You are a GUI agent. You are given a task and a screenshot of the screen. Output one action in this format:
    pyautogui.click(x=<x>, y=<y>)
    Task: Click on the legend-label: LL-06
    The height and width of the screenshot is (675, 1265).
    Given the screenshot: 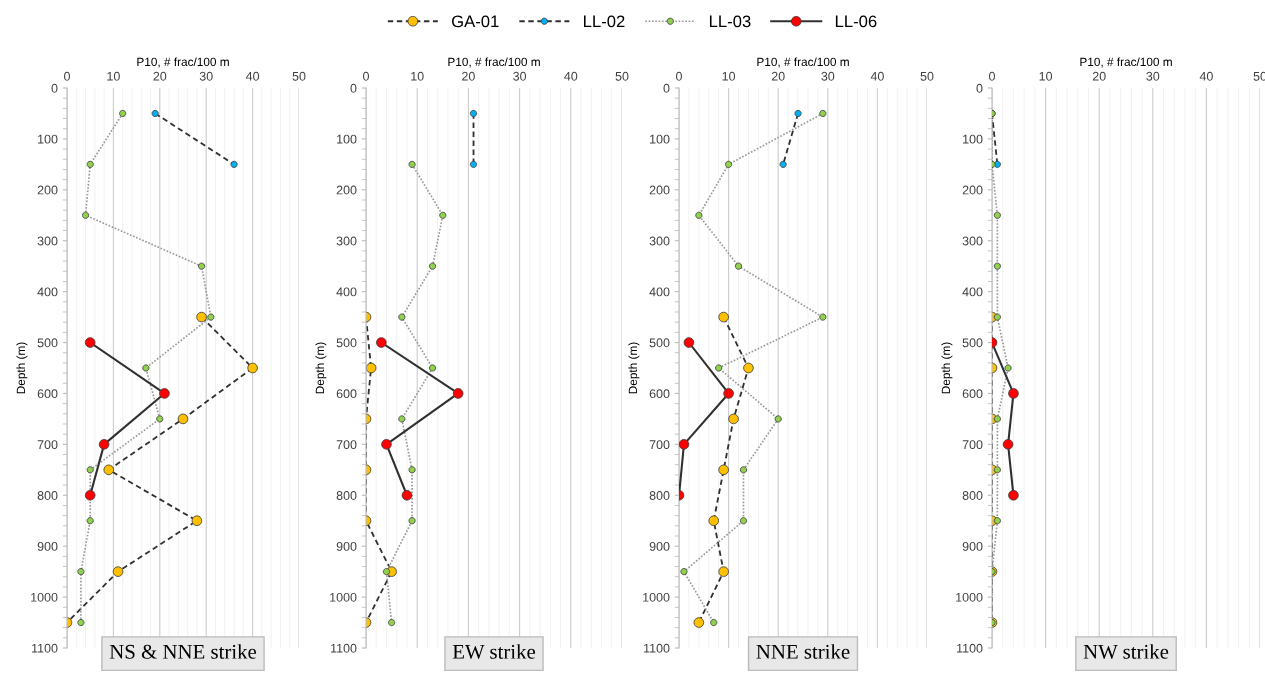 What is the action you would take?
    pyautogui.click(x=856, y=21)
    